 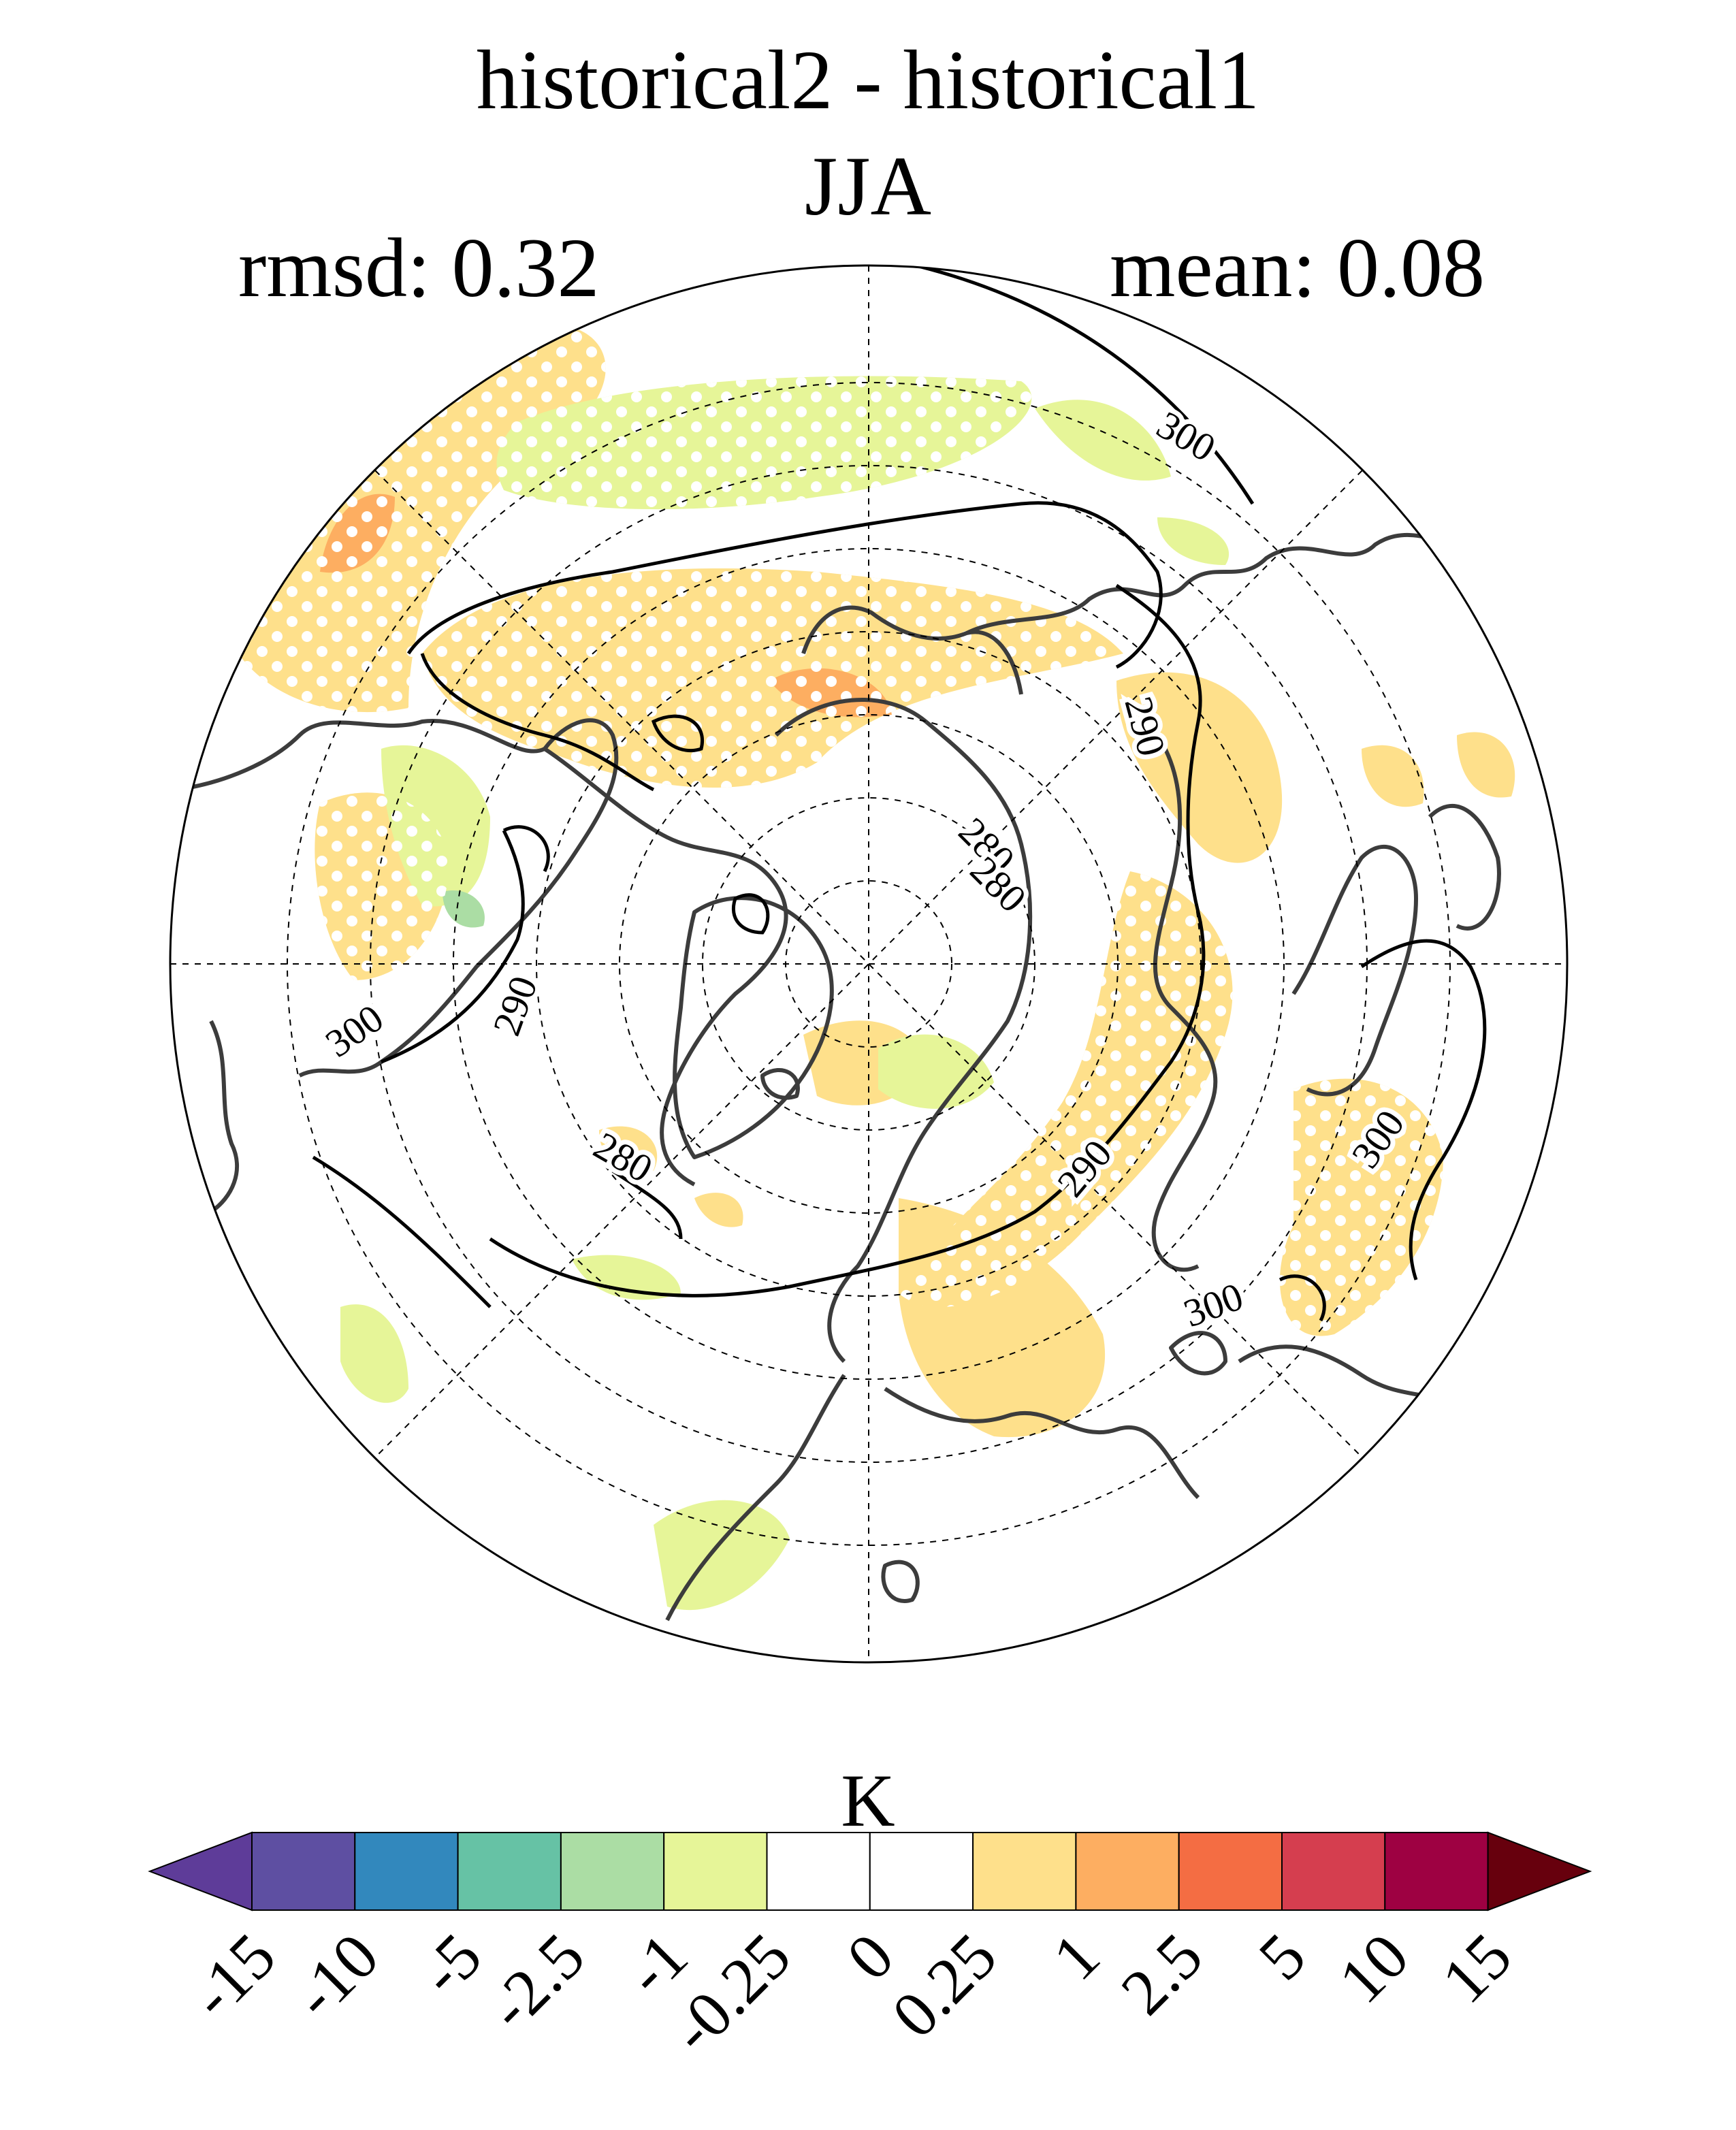 What do you see at coordinates (868, 186) in the screenshot?
I see `season-label: JJA` at bounding box center [868, 186].